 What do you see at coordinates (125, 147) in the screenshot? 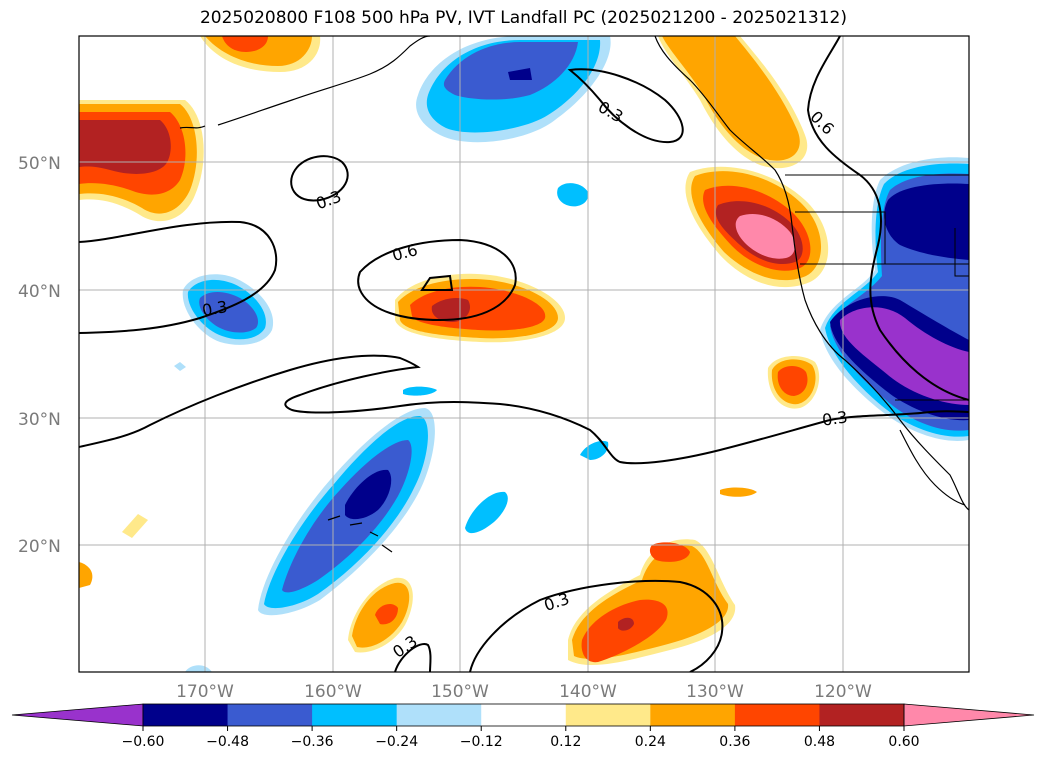
I see `pv-red-left-core` at bounding box center [125, 147].